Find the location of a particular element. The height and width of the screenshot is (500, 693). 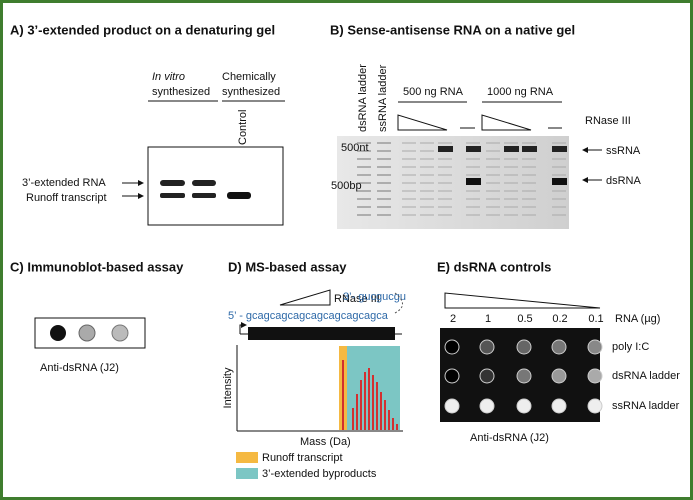

legend-label: Runoff transcript is located at coordinates (302, 458).